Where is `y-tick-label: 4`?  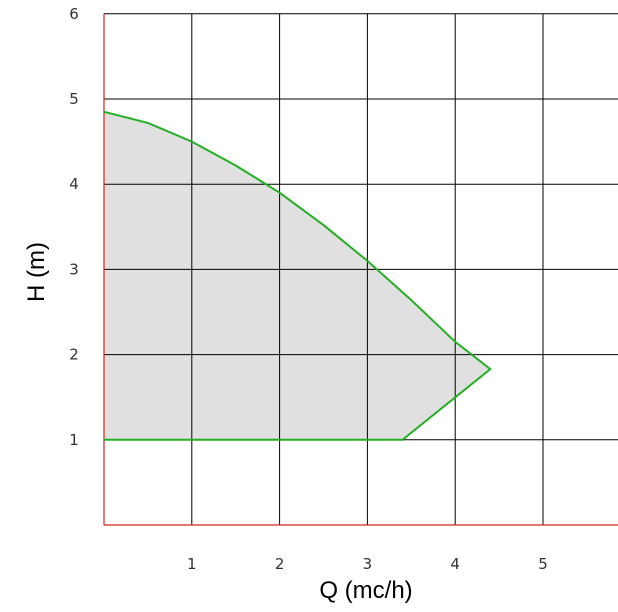 y-tick-label: 4 is located at coordinates (74, 184).